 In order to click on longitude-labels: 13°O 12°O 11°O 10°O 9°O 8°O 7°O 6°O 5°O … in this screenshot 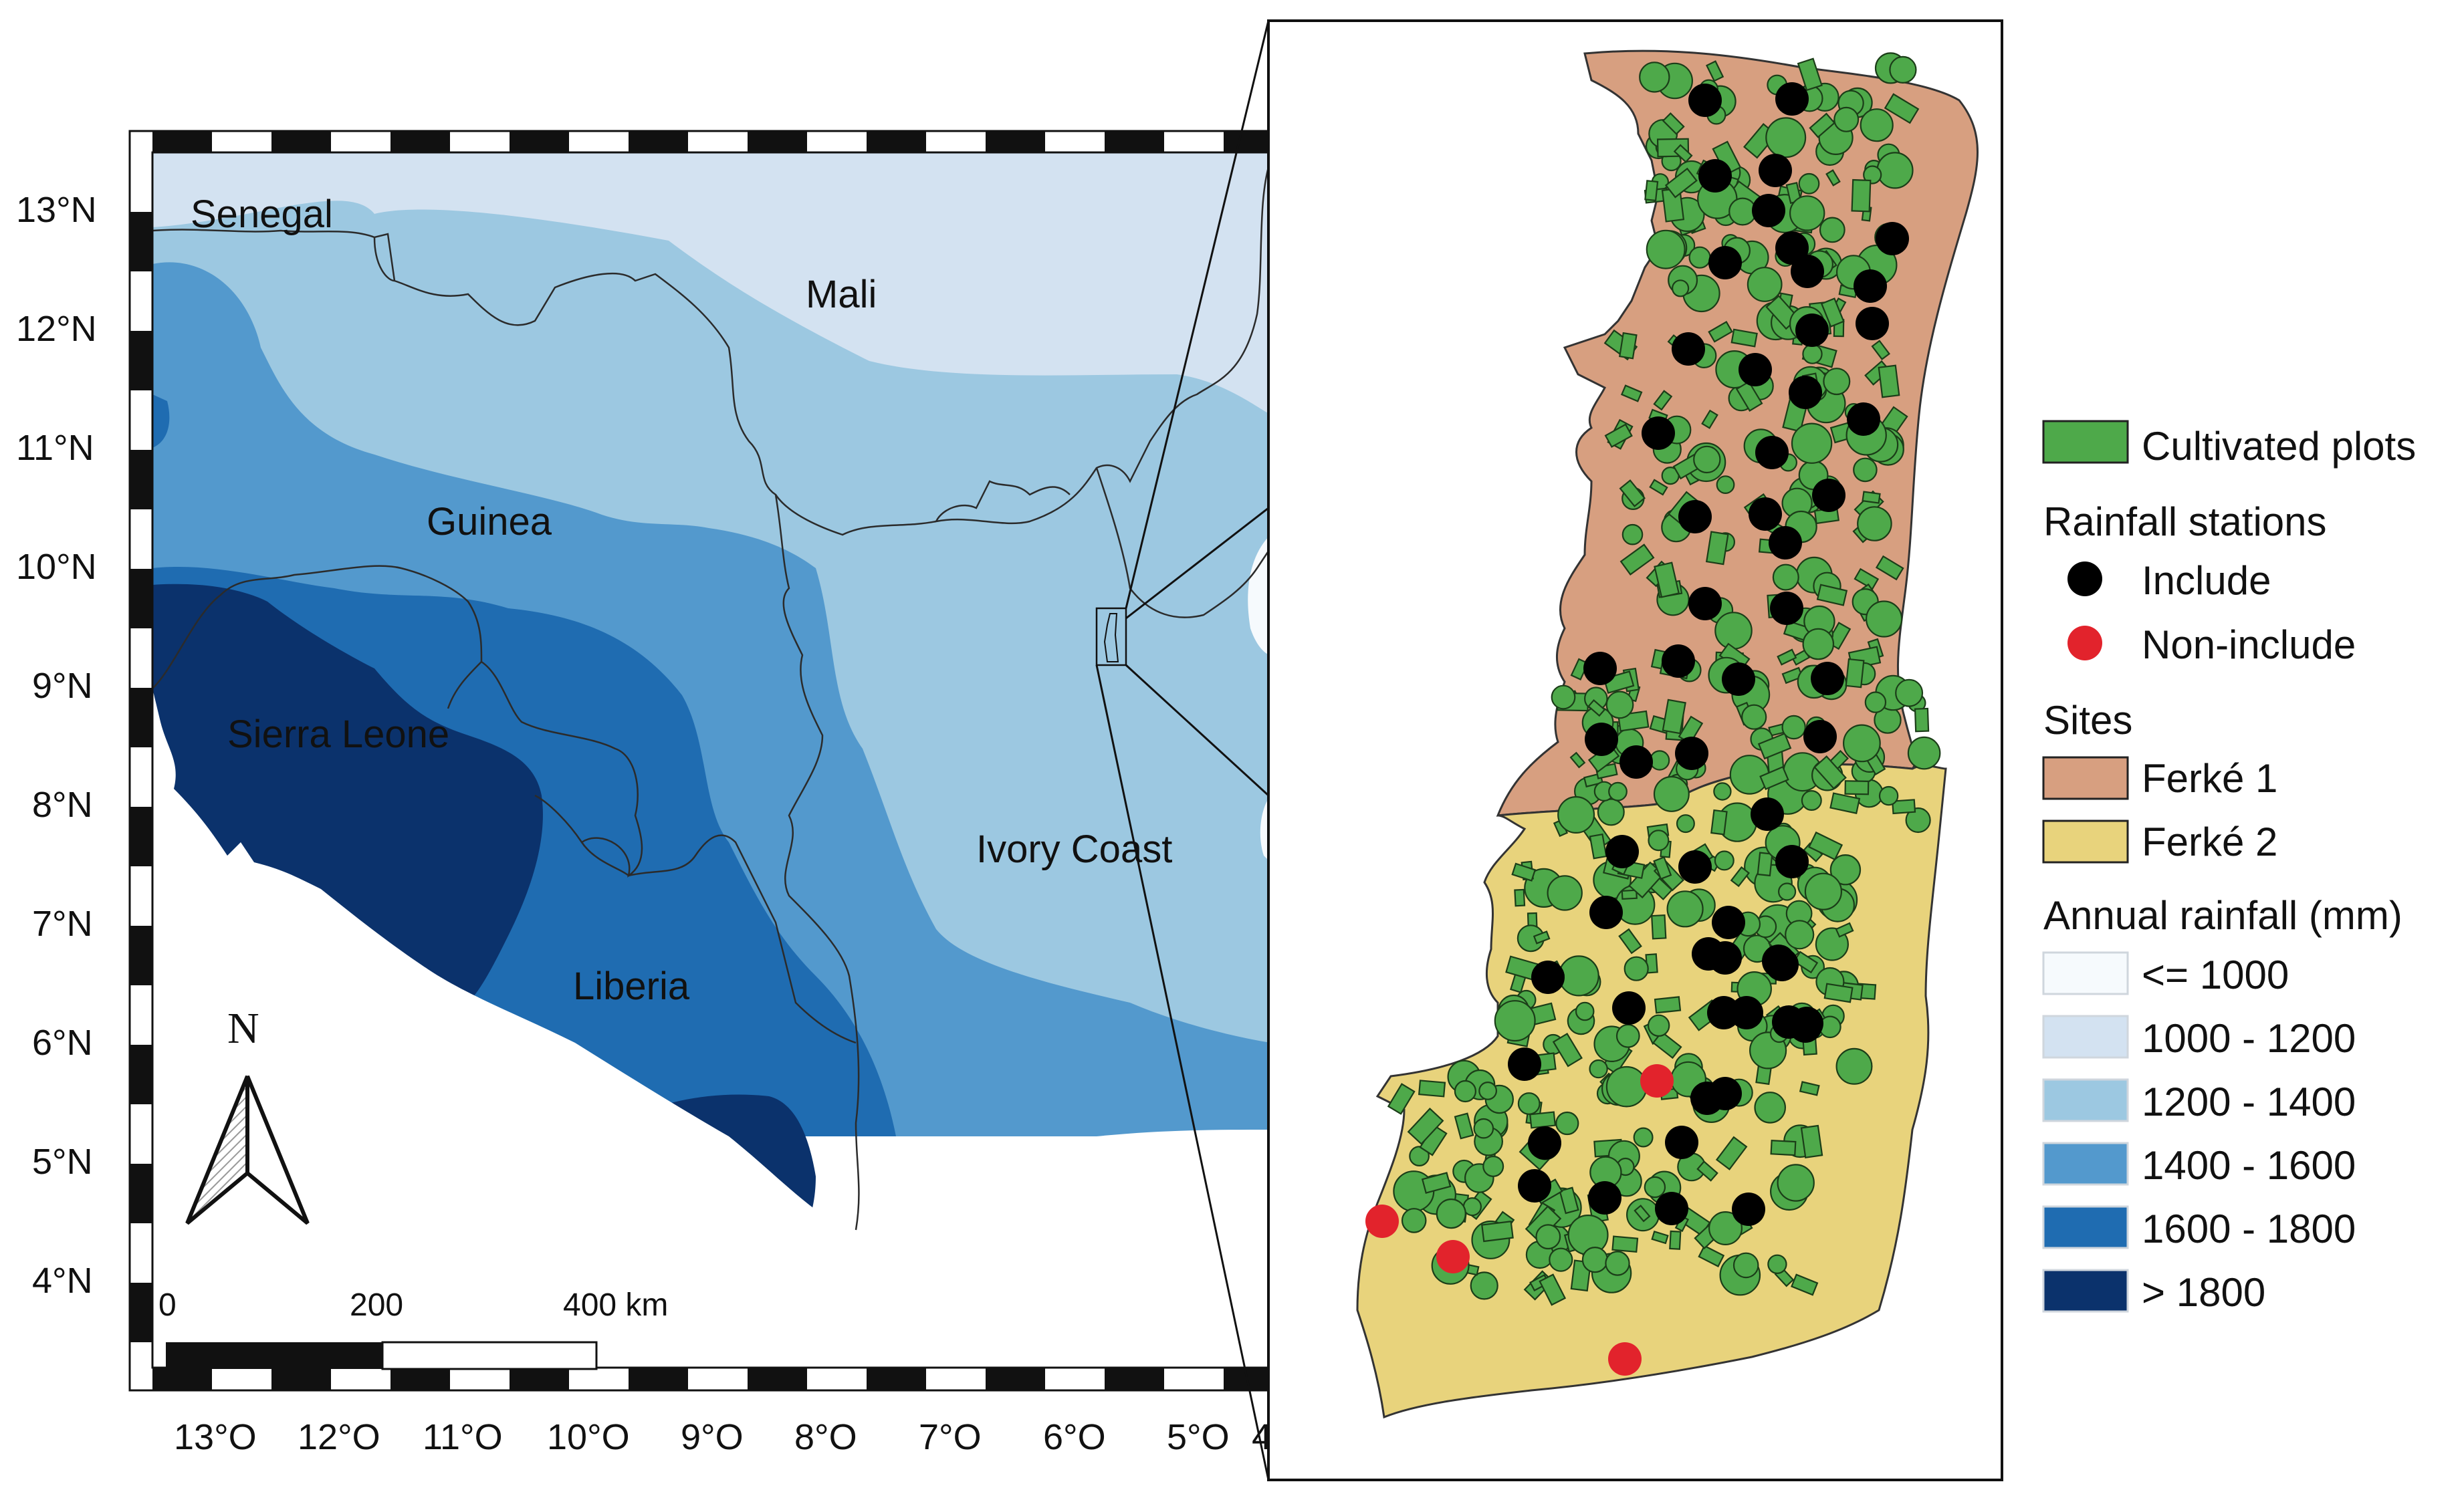, I will do `click(730, 1437)`.